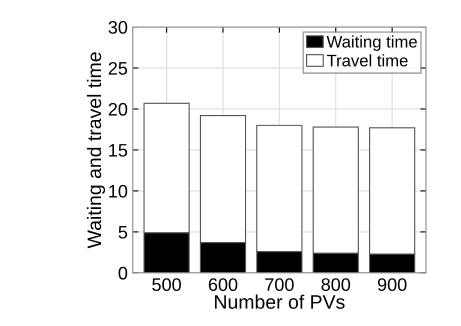 This screenshot has height=326, width=461. Describe the element at coordinates (223, 284) in the screenshot. I see `x-tick-label: 600` at that location.